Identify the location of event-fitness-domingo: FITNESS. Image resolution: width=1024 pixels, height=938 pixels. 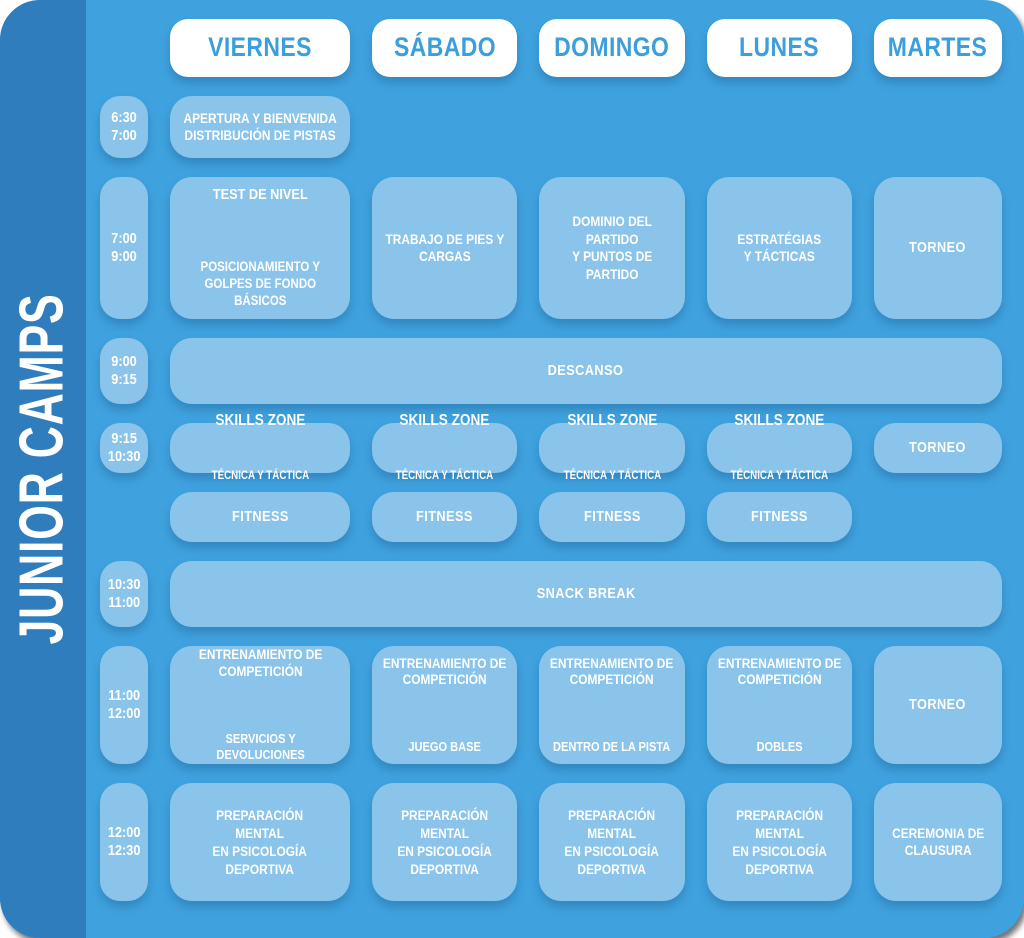
(612, 517).